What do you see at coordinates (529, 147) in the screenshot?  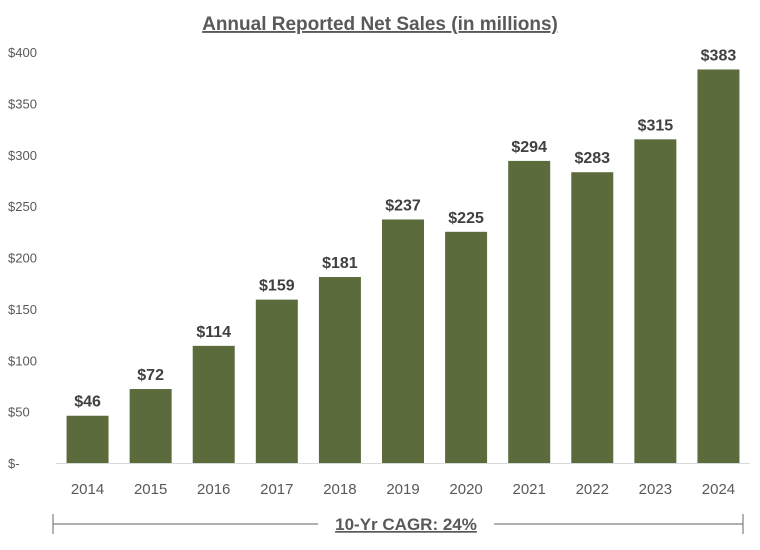 I see `data-label: $294` at bounding box center [529, 147].